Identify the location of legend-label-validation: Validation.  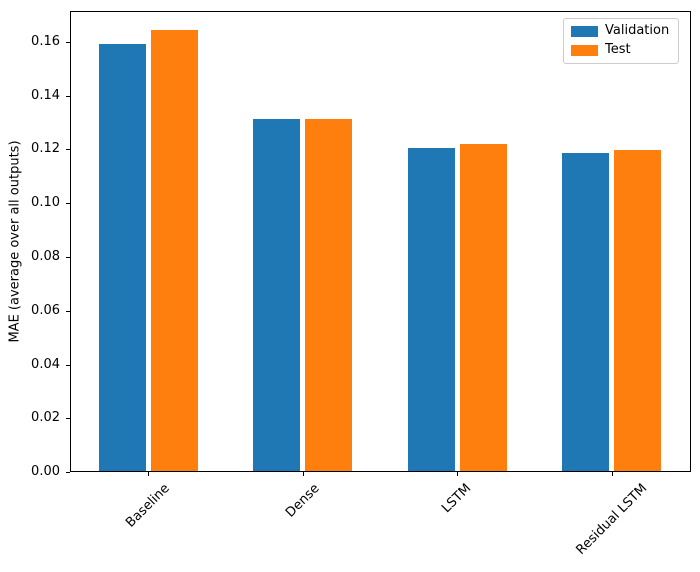
(637, 30).